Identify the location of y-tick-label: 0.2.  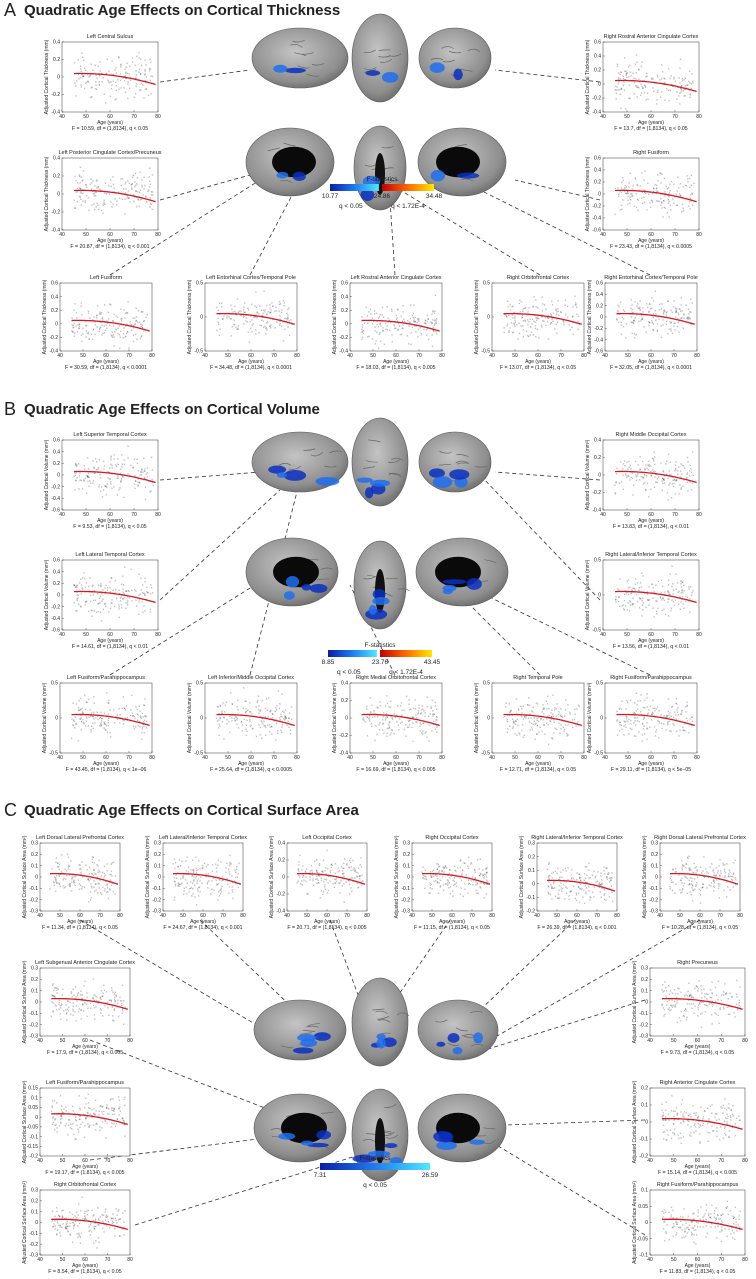
(531, 857).